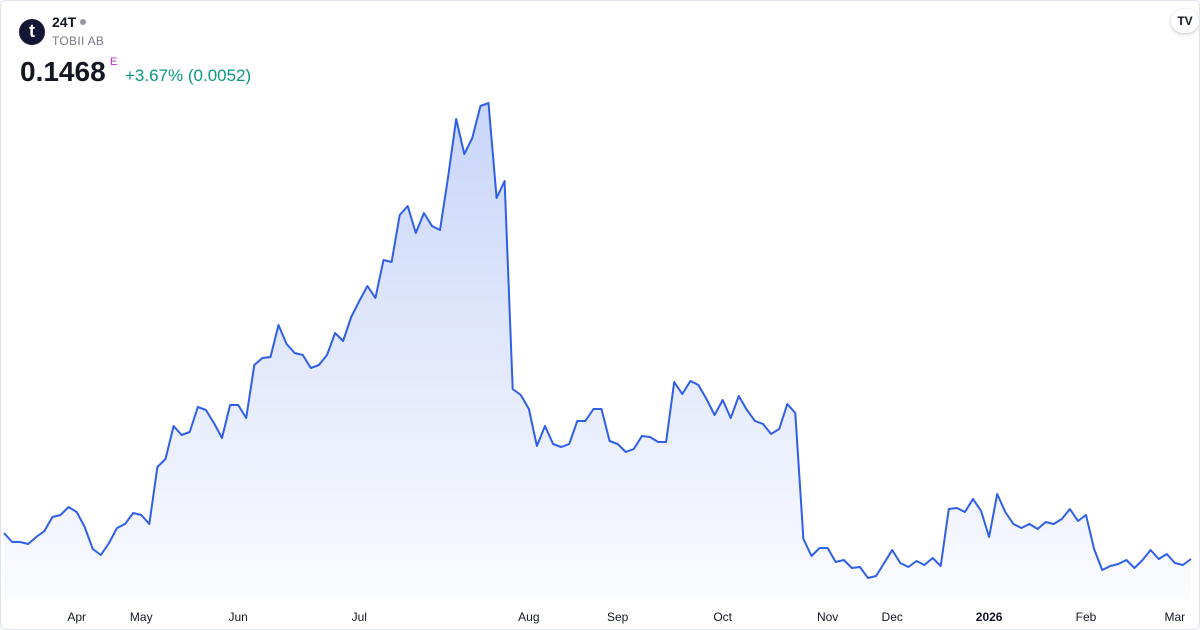 The height and width of the screenshot is (630, 1200). Describe the element at coordinates (722, 617) in the screenshot. I see `x-tick-label: Oct` at that location.